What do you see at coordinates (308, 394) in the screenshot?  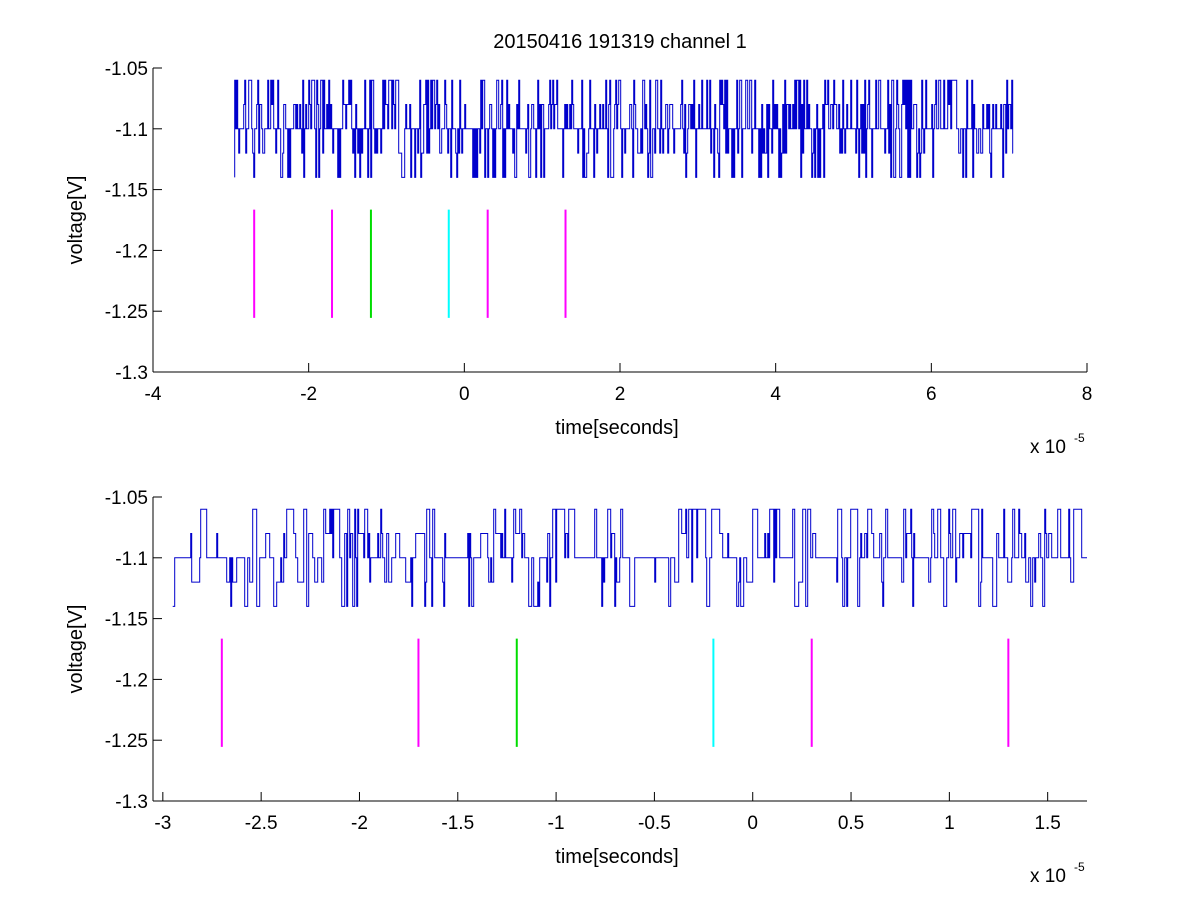 I see `top-x-tick-label: -2` at bounding box center [308, 394].